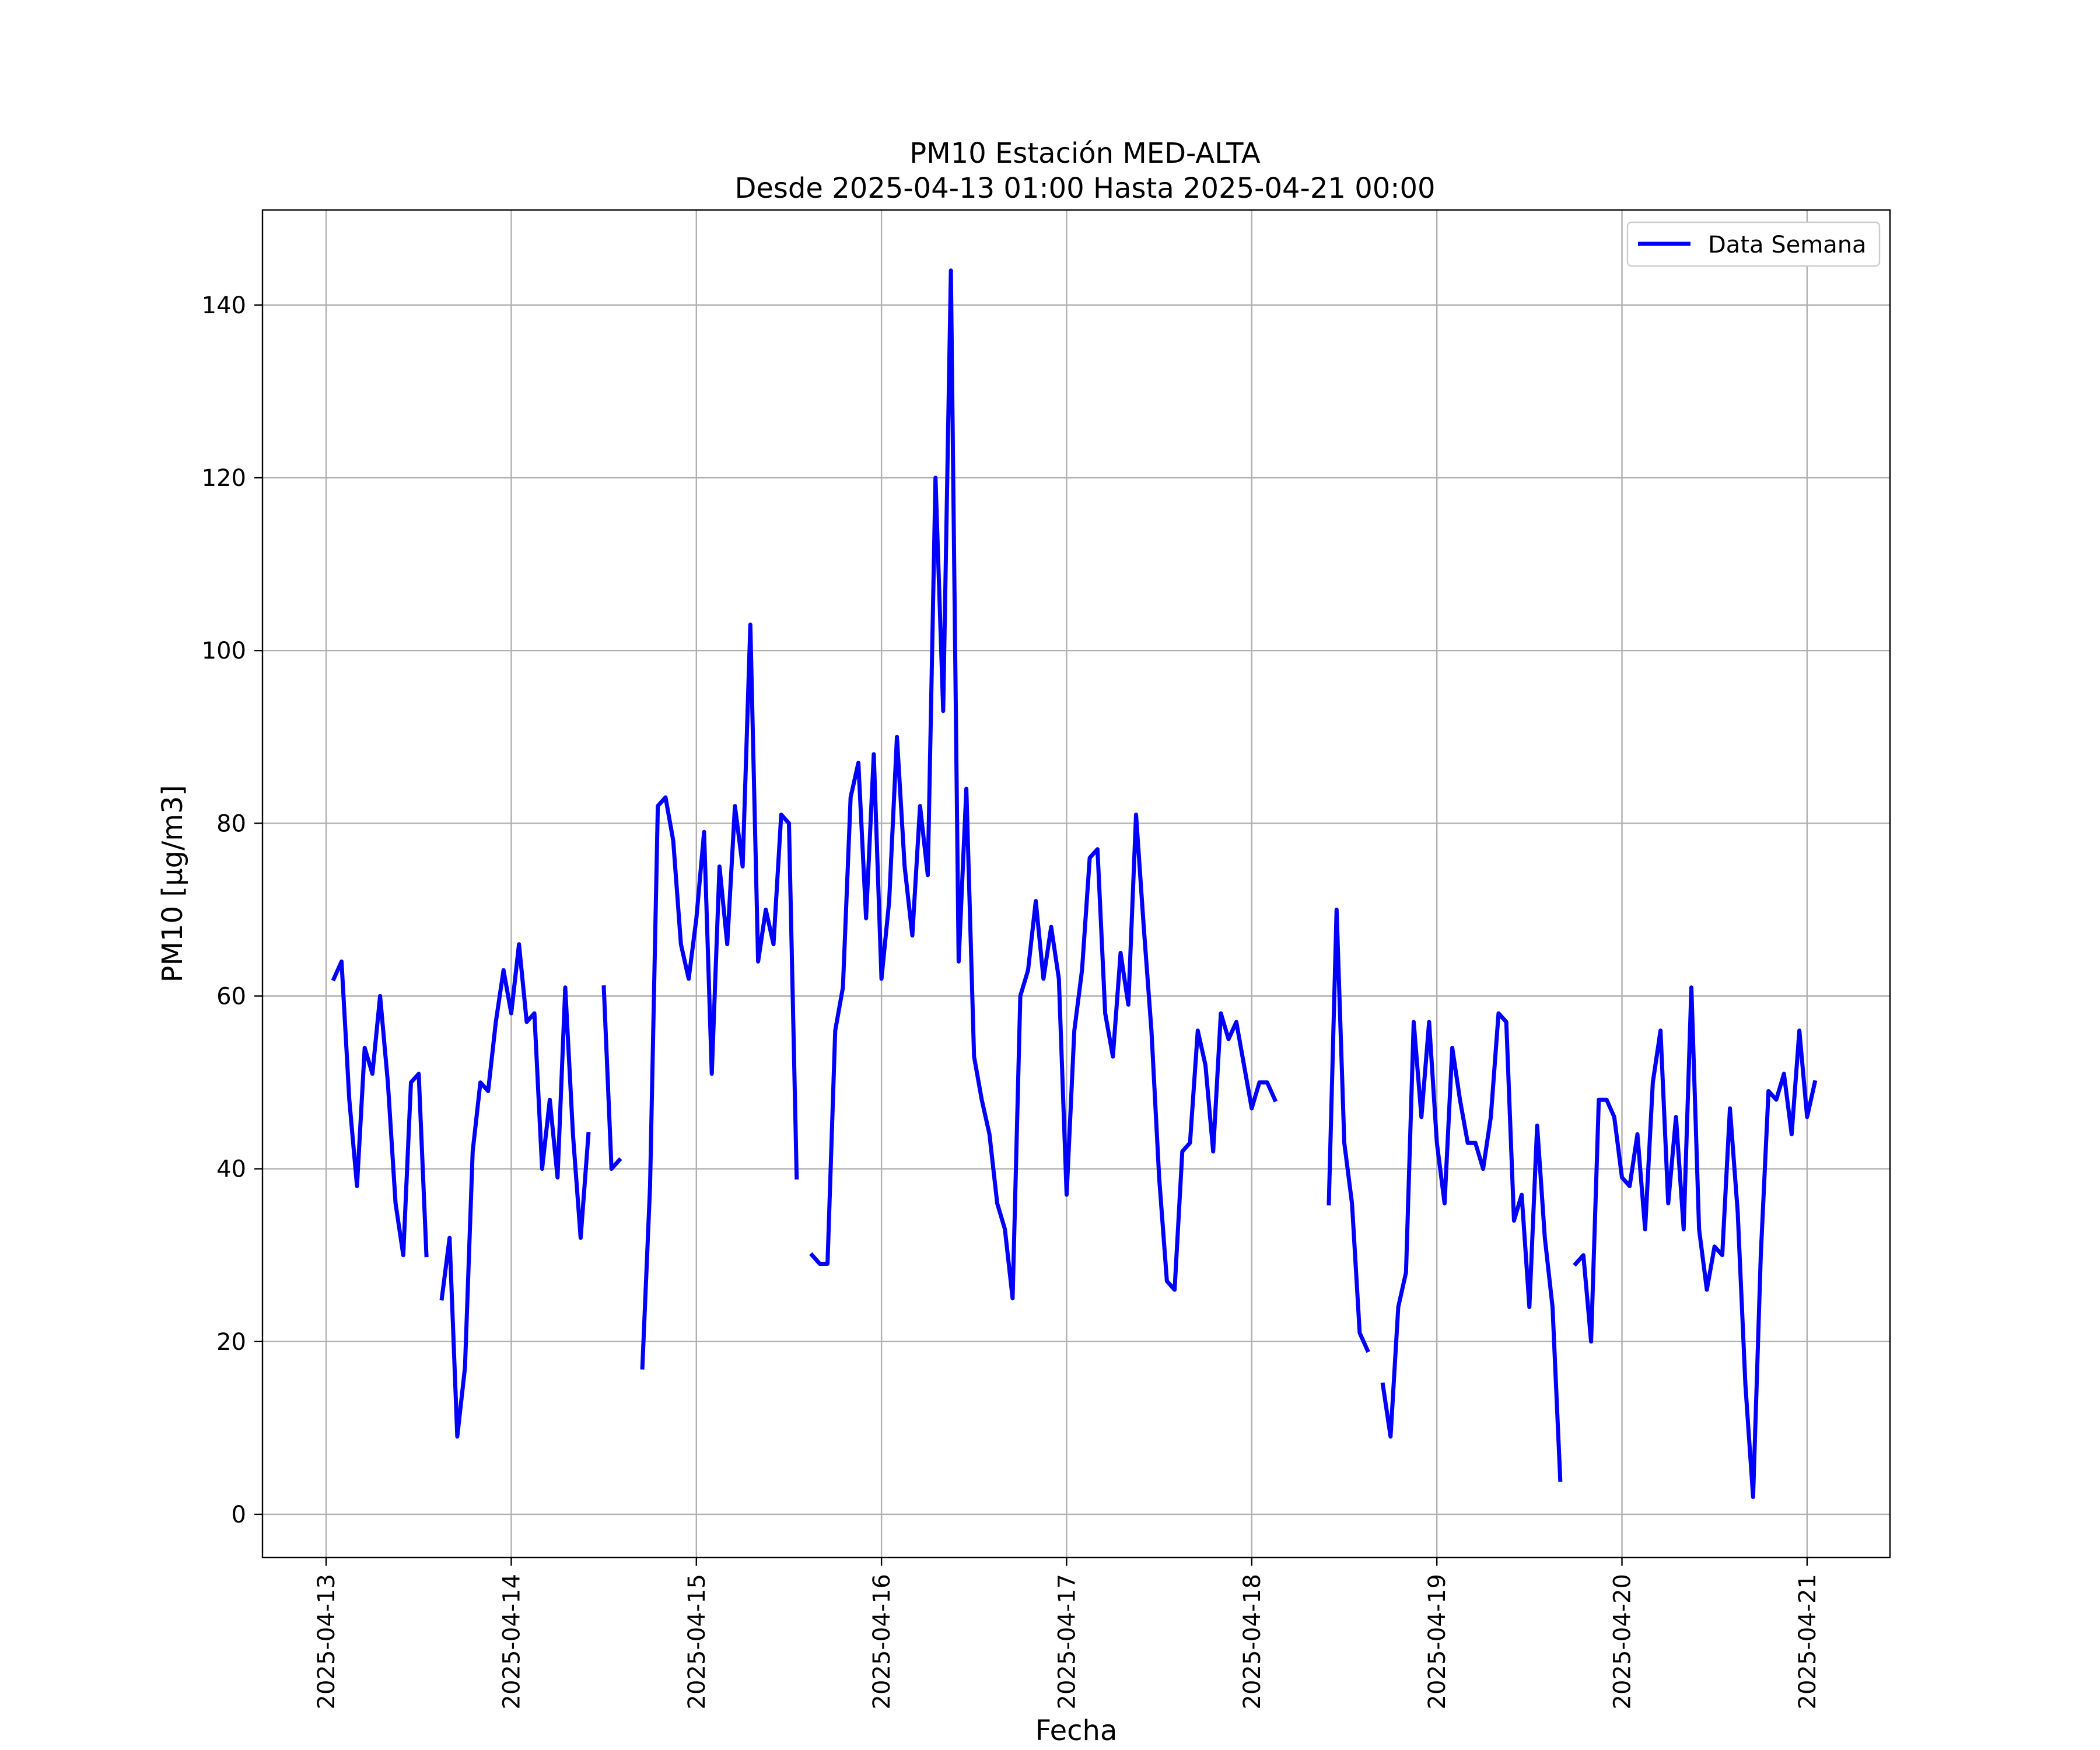 Image resolution: width=2100 pixels, height=1750 pixels. What do you see at coordinates (224, 305) in the screenshot?
I see `y-tick-label: 140` at bounding box center [224, 305].